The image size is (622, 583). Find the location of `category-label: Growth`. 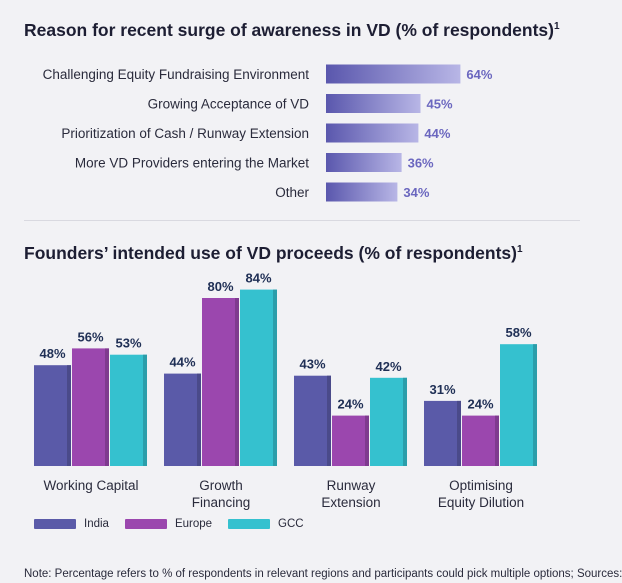

category-label: Growth is located at coordinates (221, 485).